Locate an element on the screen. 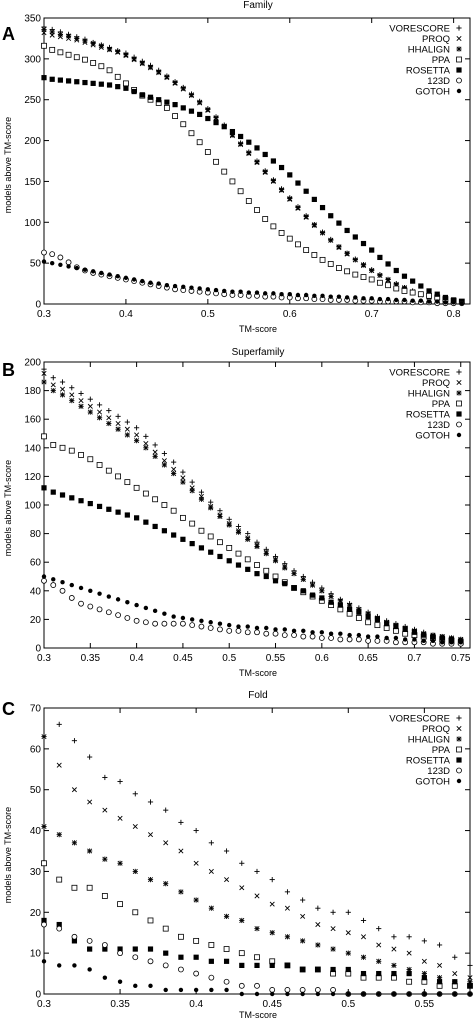 Image resolution: width=474 pixels, height=1022 pixels. y-axis-label: models above TM-score is located at coordinates (8, 165).